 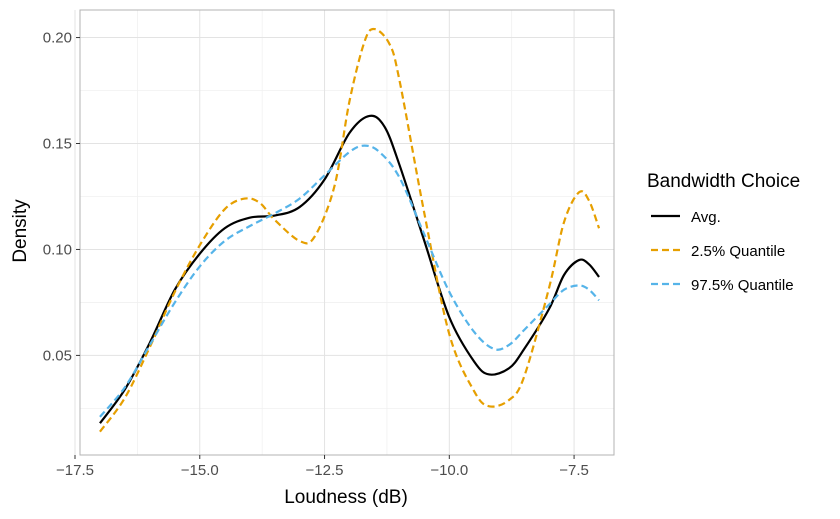 What do you see at coordinates (57, 249) in the screenshot?
I see `y-tick-label: 0.10` at bounding box center [57, 249].